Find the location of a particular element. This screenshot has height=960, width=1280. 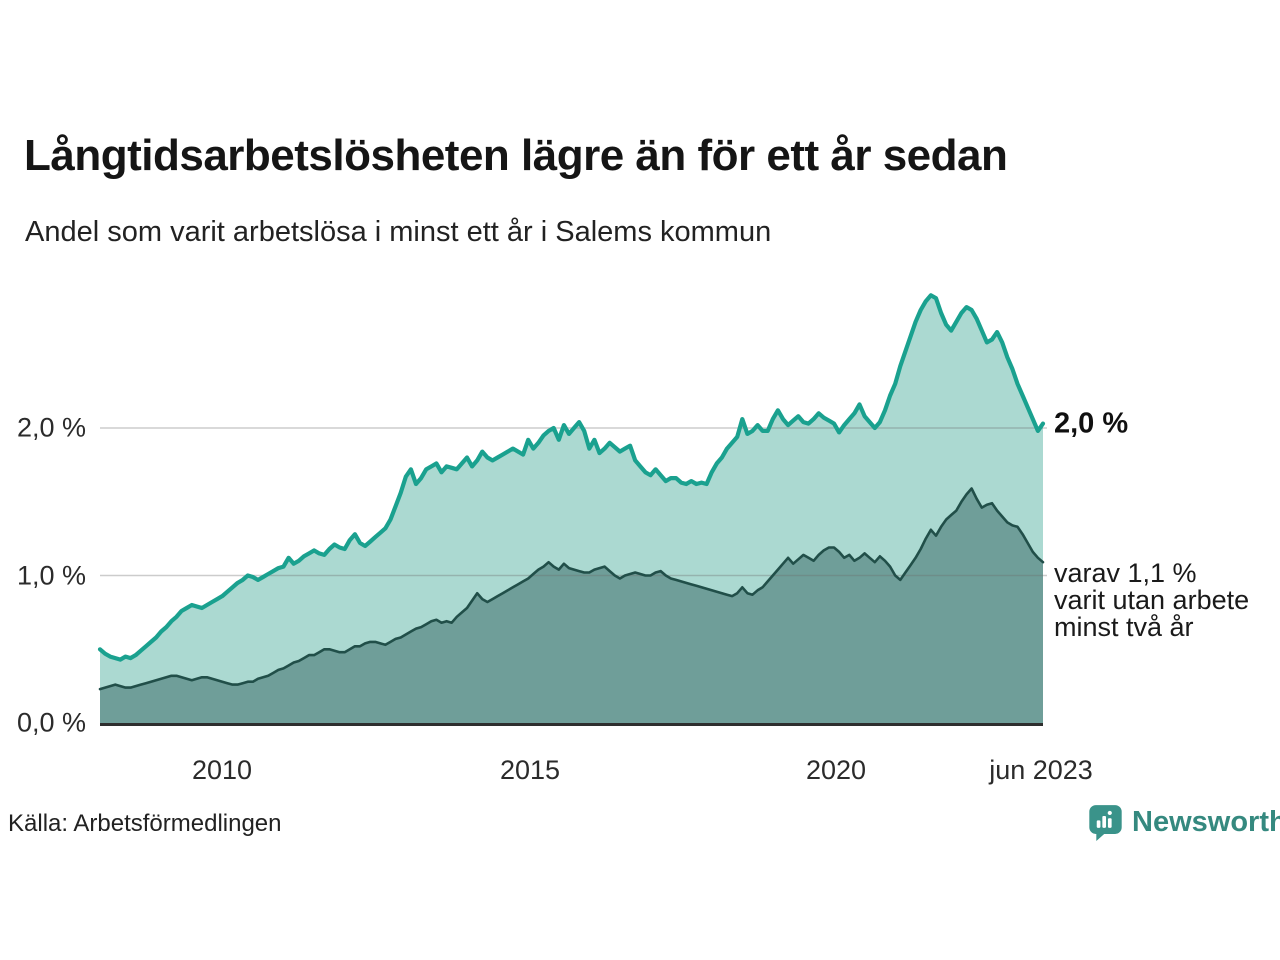

y-axis-tick-2: 2,0 % is located at coordinates (51, 427).